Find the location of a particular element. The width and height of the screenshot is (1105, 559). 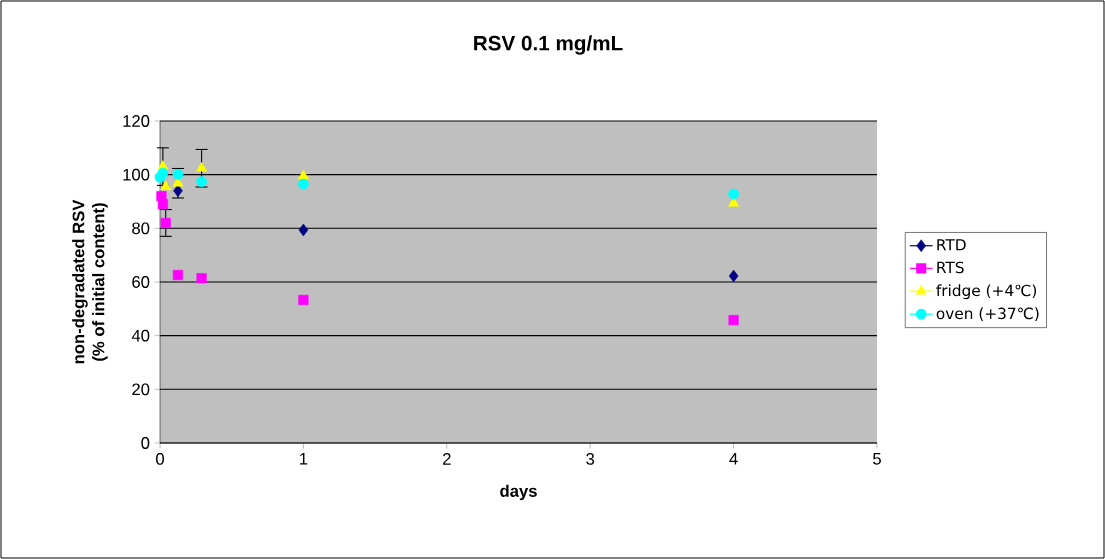

y-tick-label: 40 is located at coordinates (140, 335).